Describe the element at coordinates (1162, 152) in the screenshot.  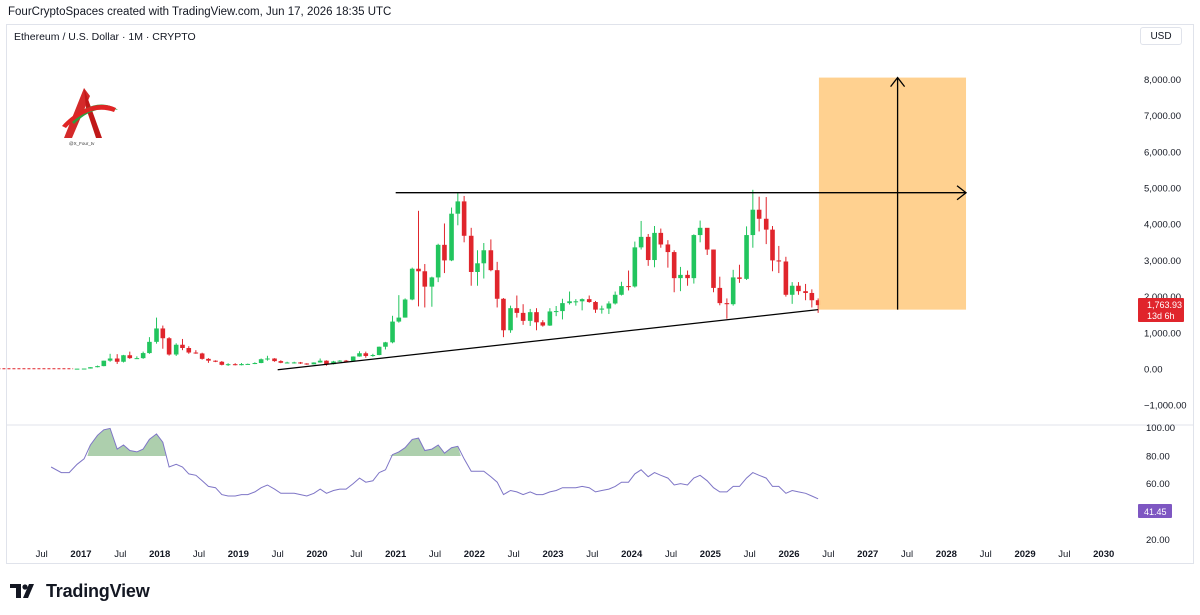
I see `price-tick-label: 6,000.00` at that location.